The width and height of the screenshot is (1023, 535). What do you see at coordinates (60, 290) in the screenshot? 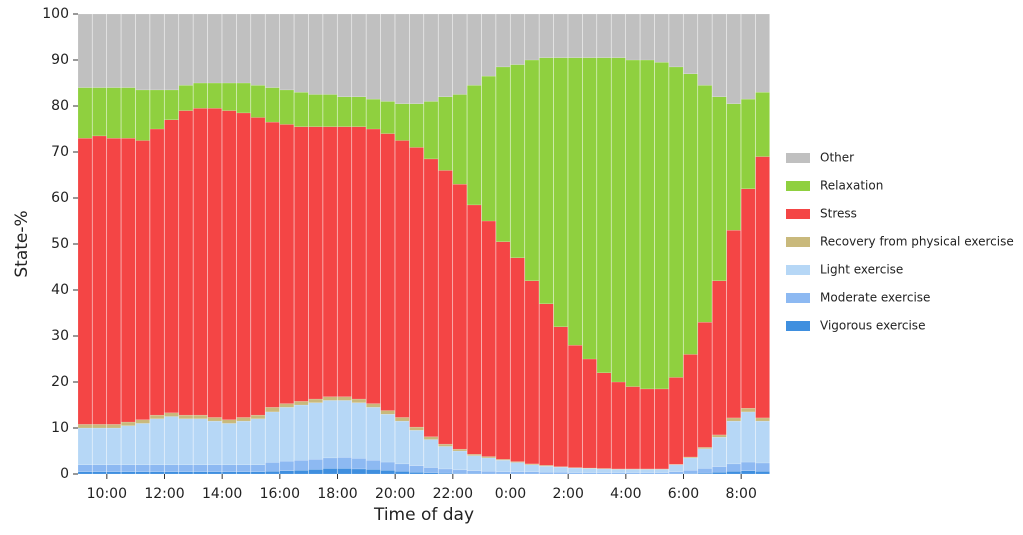
I see `y-tick-label: 40` at bounding box center [60, 290].